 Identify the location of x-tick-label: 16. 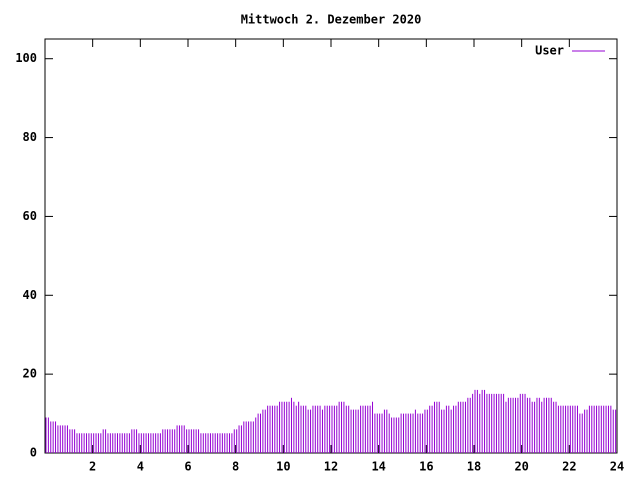
(426, 467).